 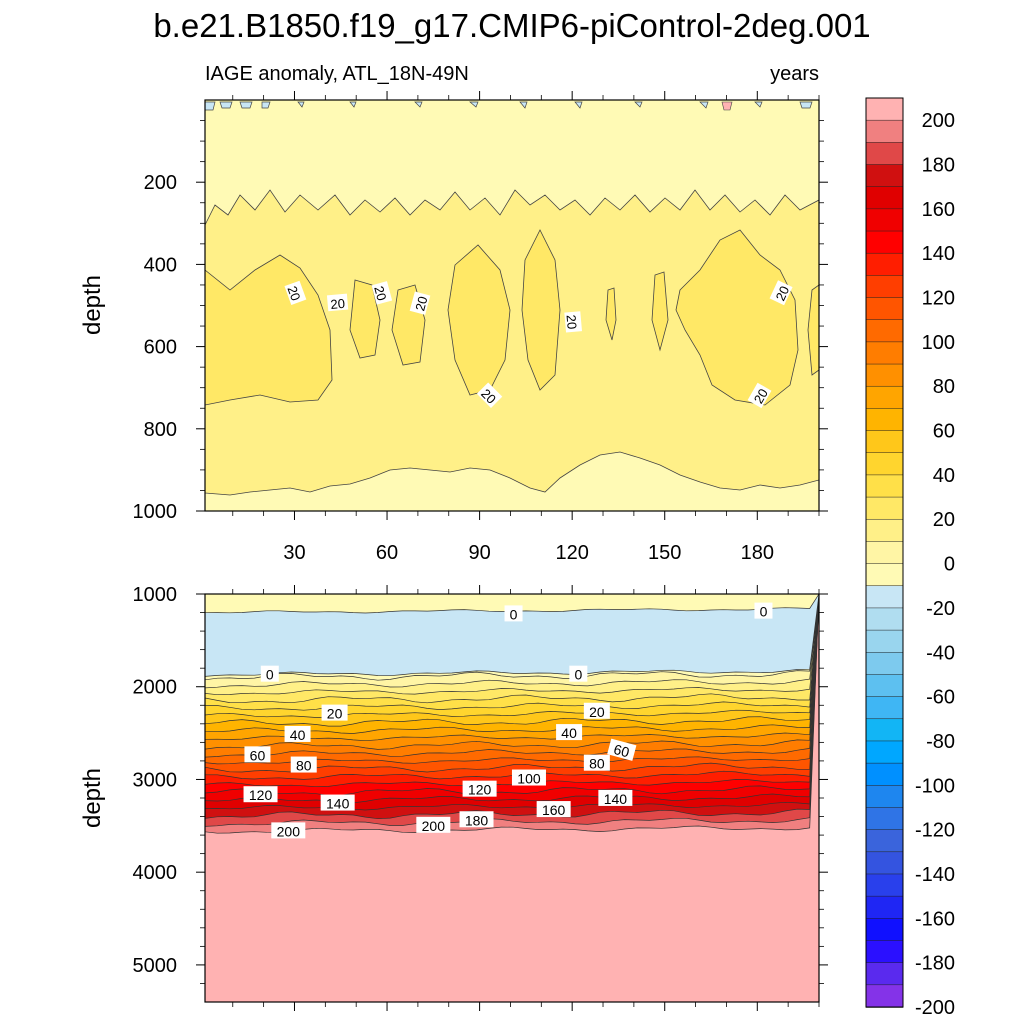 What do you see at coordinates (92, 305) in the screenshot?
I see `top-y-label: depth` at bounding box center [92, 305].